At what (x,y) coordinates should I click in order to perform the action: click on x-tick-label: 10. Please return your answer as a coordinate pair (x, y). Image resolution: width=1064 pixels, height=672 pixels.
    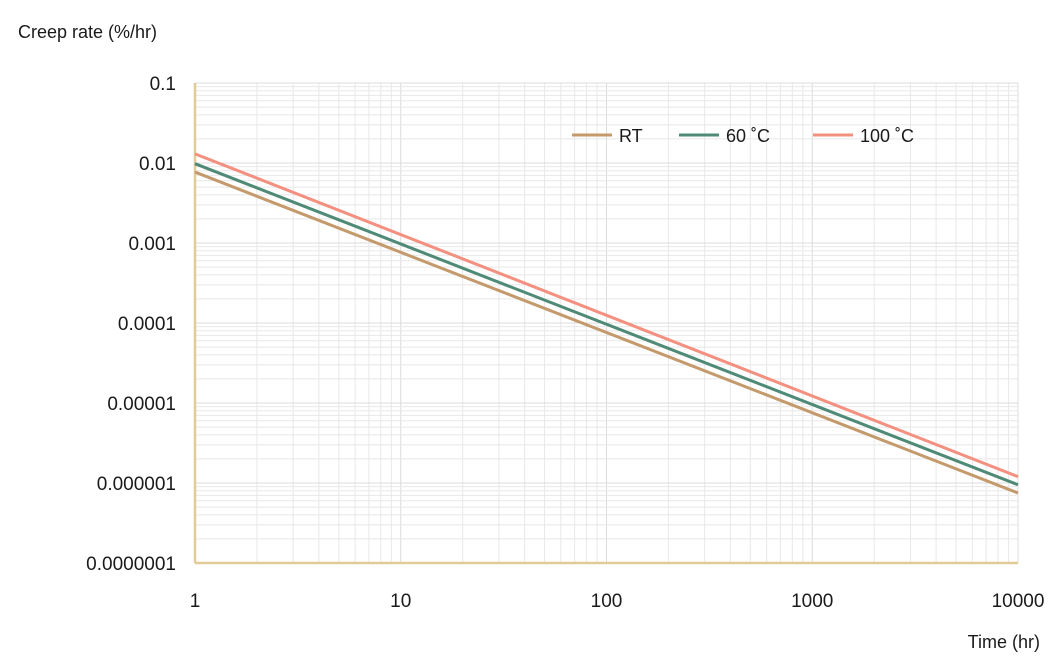
    Looking at the image, I should click on (400, 601).